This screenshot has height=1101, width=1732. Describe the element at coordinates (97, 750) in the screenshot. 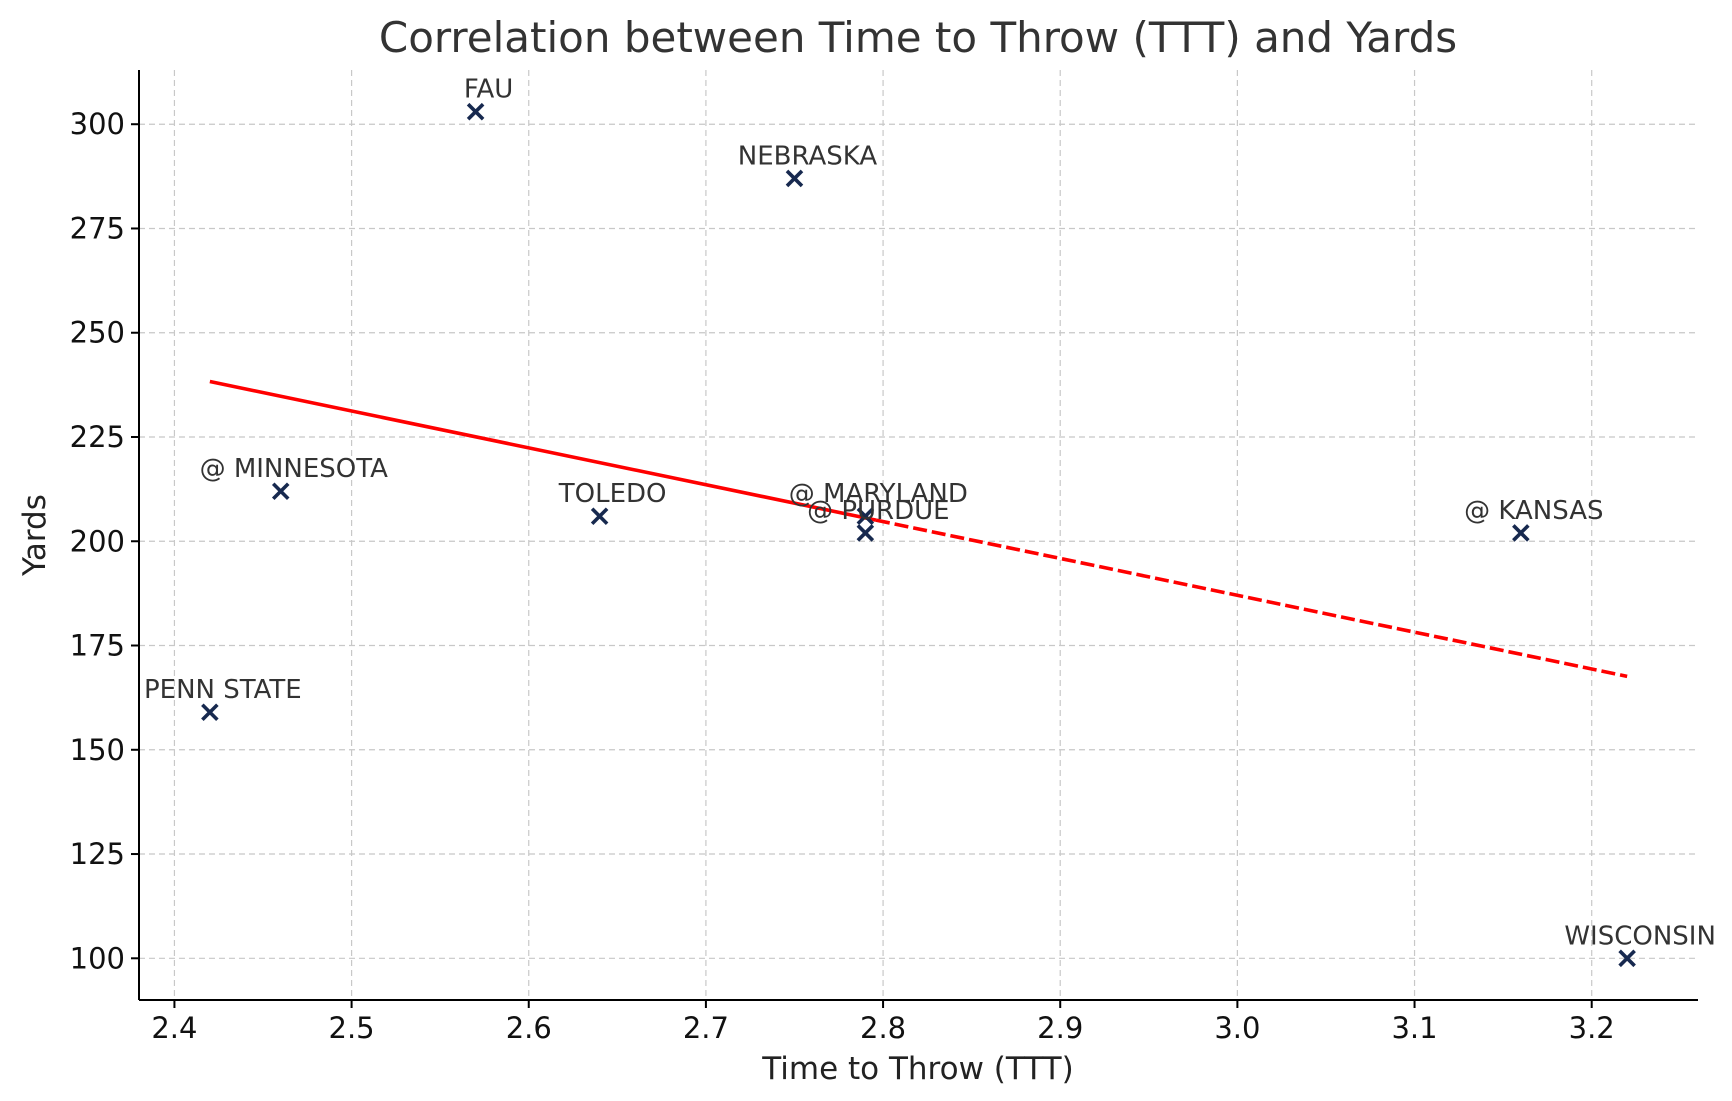

I see `y-tick-label: 150` at that location.